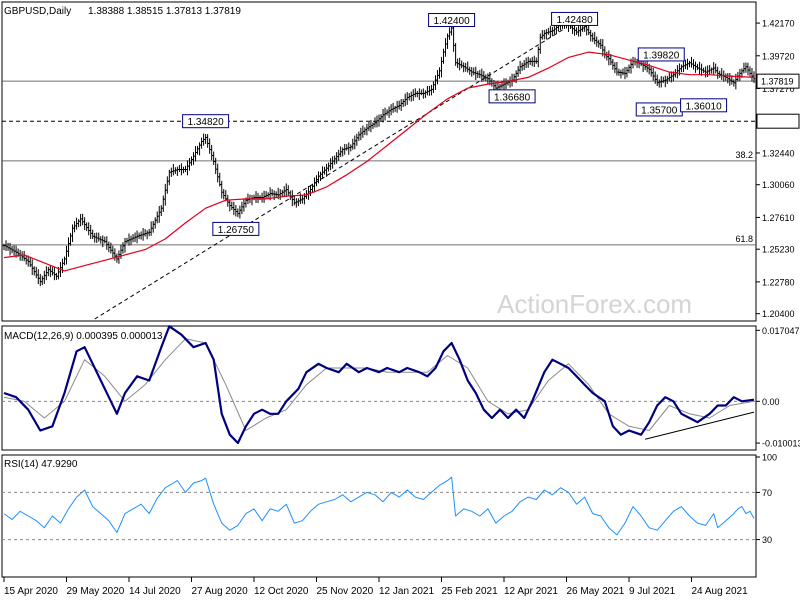 This screenshot has width=800, height=605. I want to click on level-annotation-label: 1.42480, so click(574, 20).